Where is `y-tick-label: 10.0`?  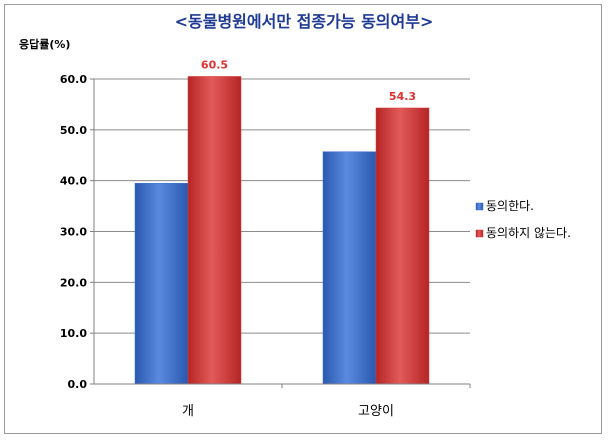 y-tick-label: 10.0 is located at coordinates (73, 333).